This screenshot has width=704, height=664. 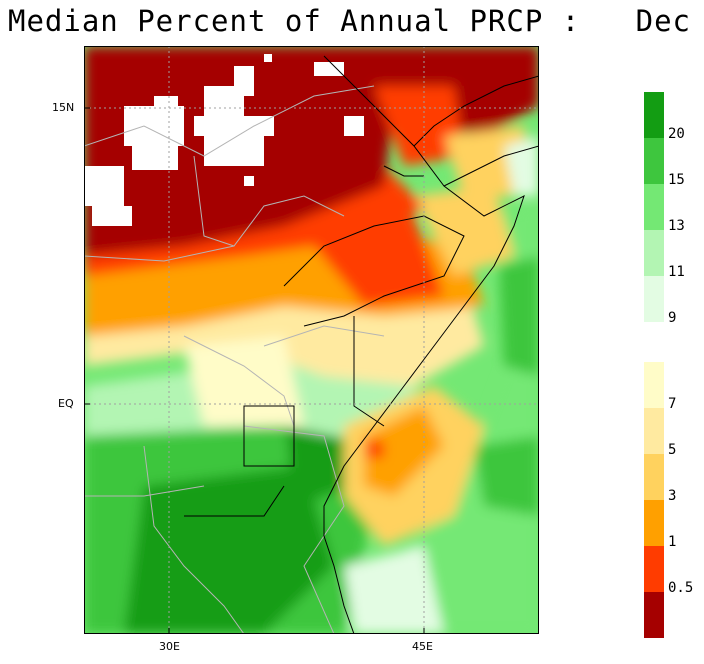 What do you see at coordinates (672, 450) in the screenshot?
I see `legend-label-lower-1: 5` at bounding box center [672, 450].